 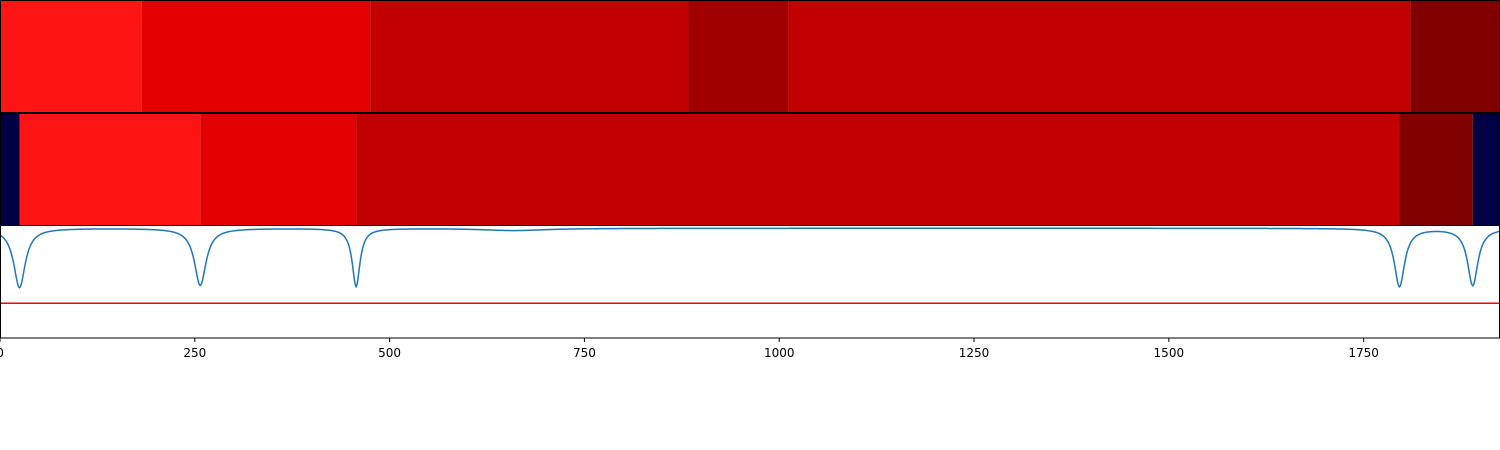 What do you see at coordinates (389, 353) in the screenshot?
I see `x-tick-label: 500` at bounding box center [389, 353].